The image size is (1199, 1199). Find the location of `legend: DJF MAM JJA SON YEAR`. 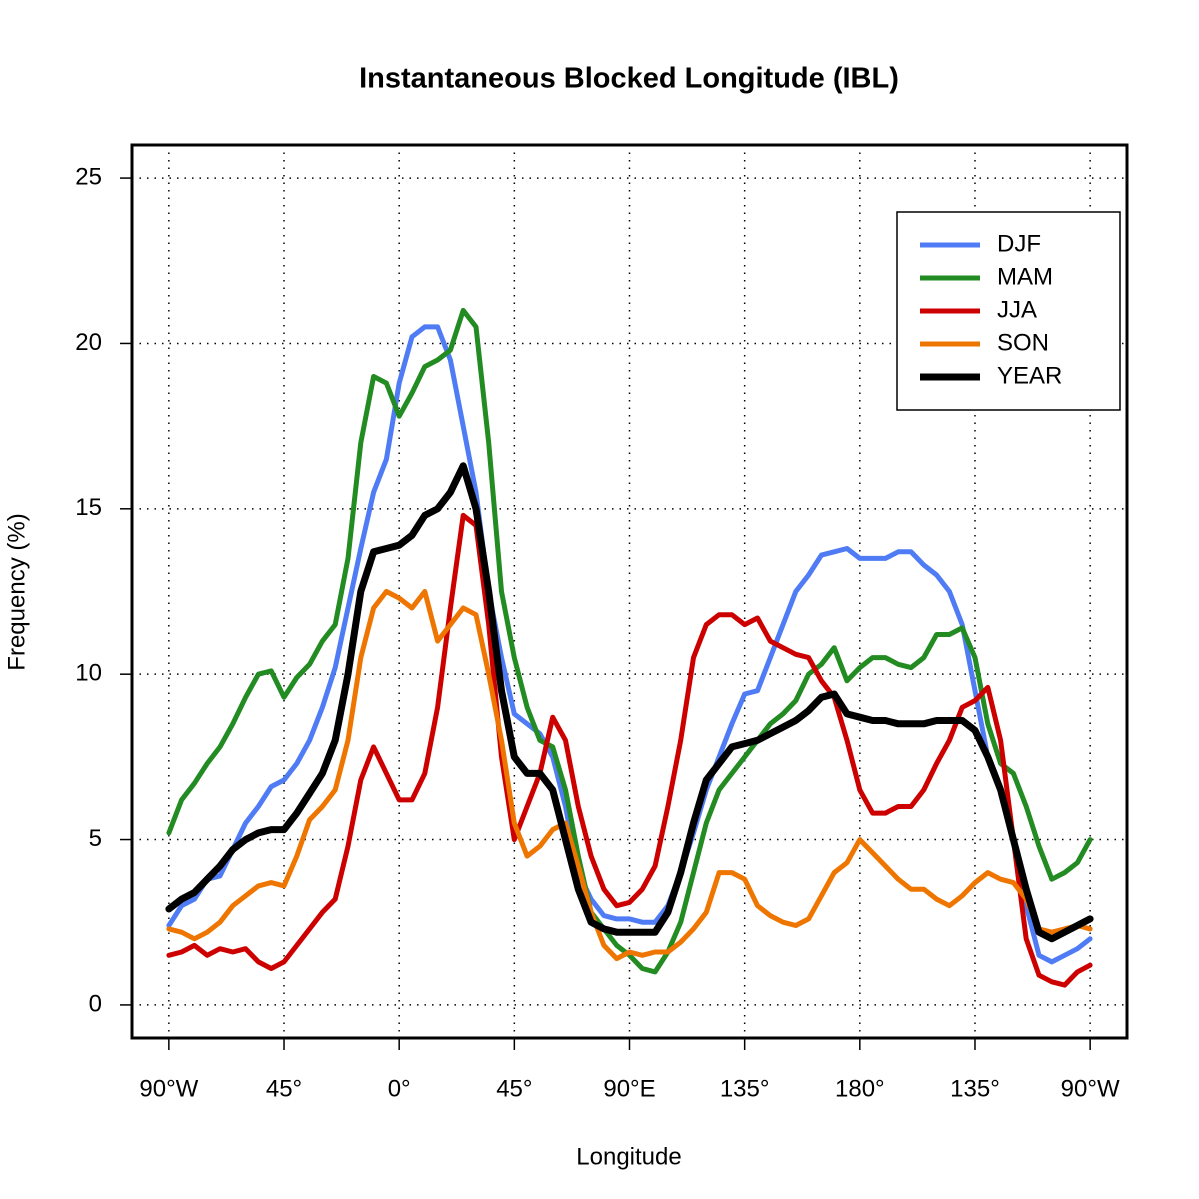

legend: DJF MAM JJA SON YEAR is located at coordinates (1008, 311).